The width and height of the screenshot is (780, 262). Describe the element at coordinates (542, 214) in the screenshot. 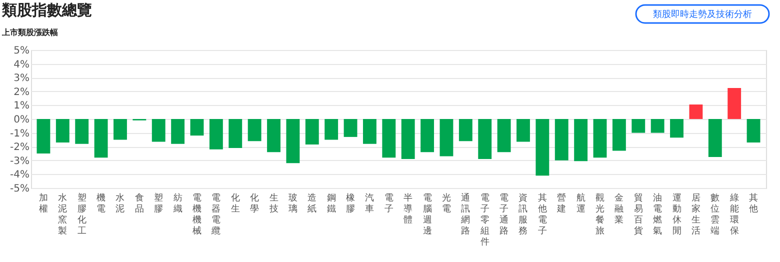

I see `x-tick-label: 其他電子` at that location.